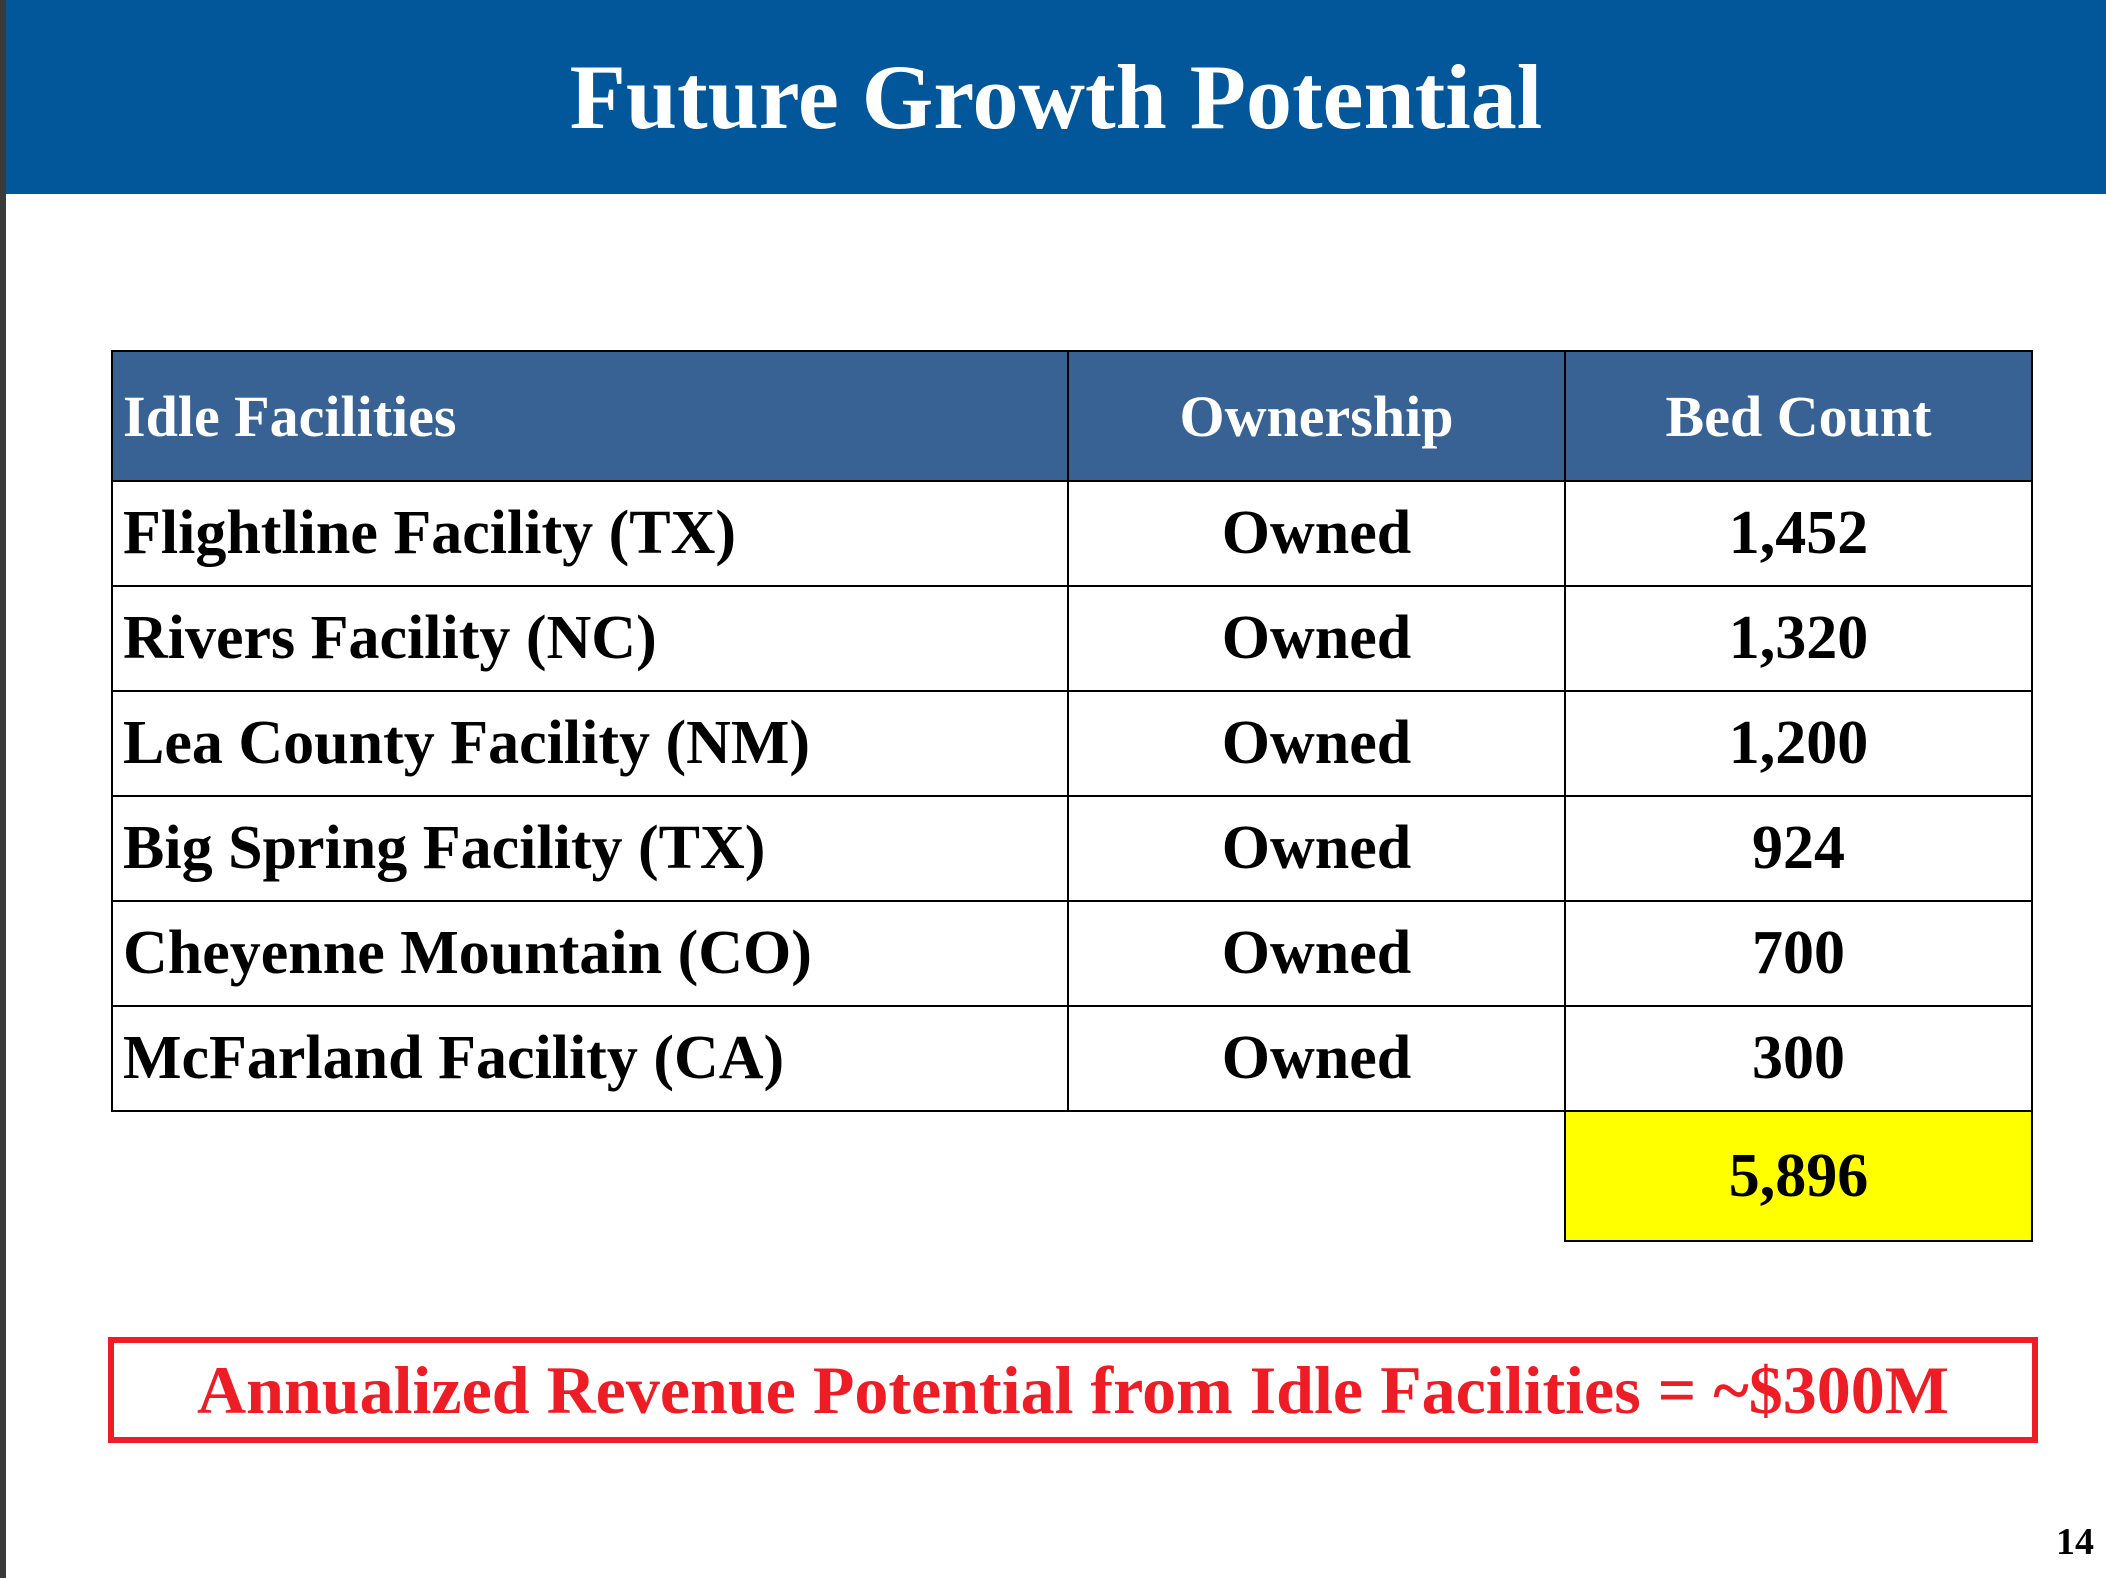  I want to click on facility-name: Cheyenne Mountain (CO), so click(590, 953).